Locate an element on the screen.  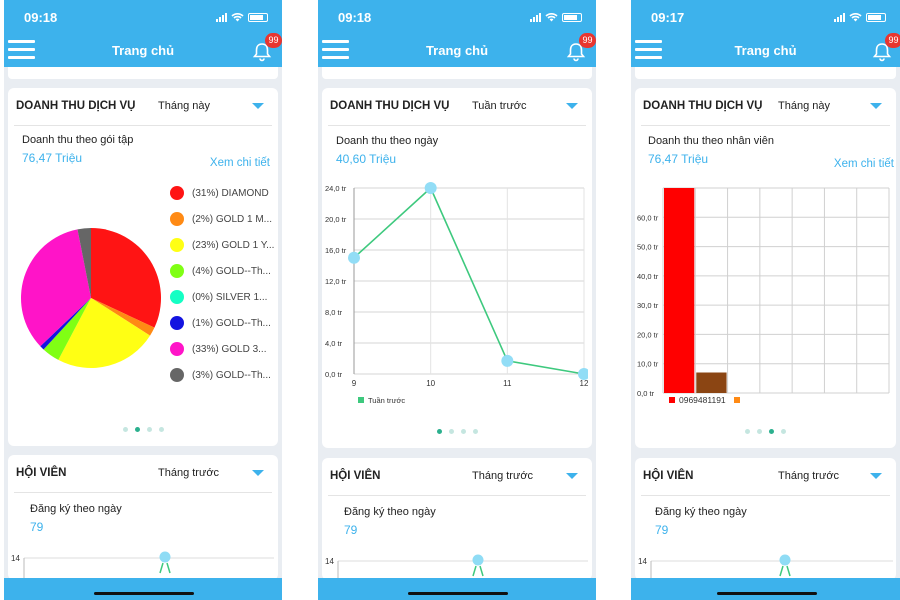
card-header: HỘI VIÊN Tháng trước is located at coordinates (143, 474).